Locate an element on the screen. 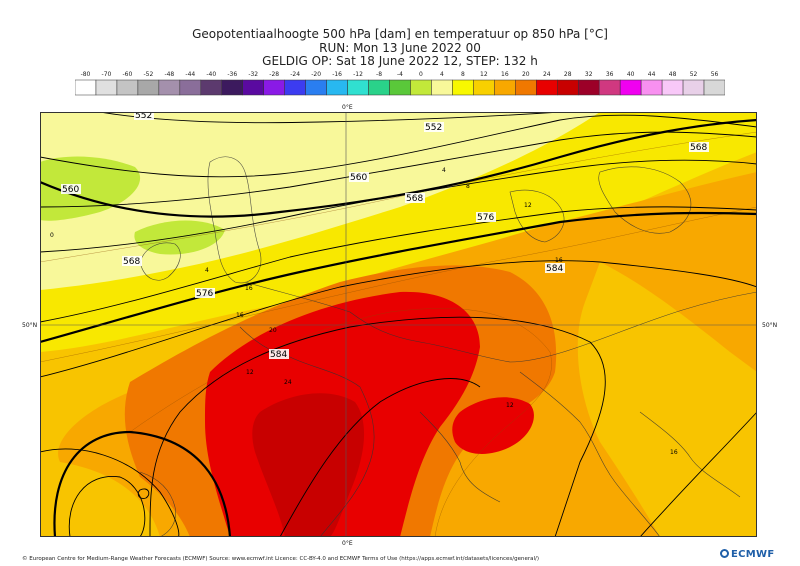  colorbar-tick-label: 44 is located at coordinates (652, 74).